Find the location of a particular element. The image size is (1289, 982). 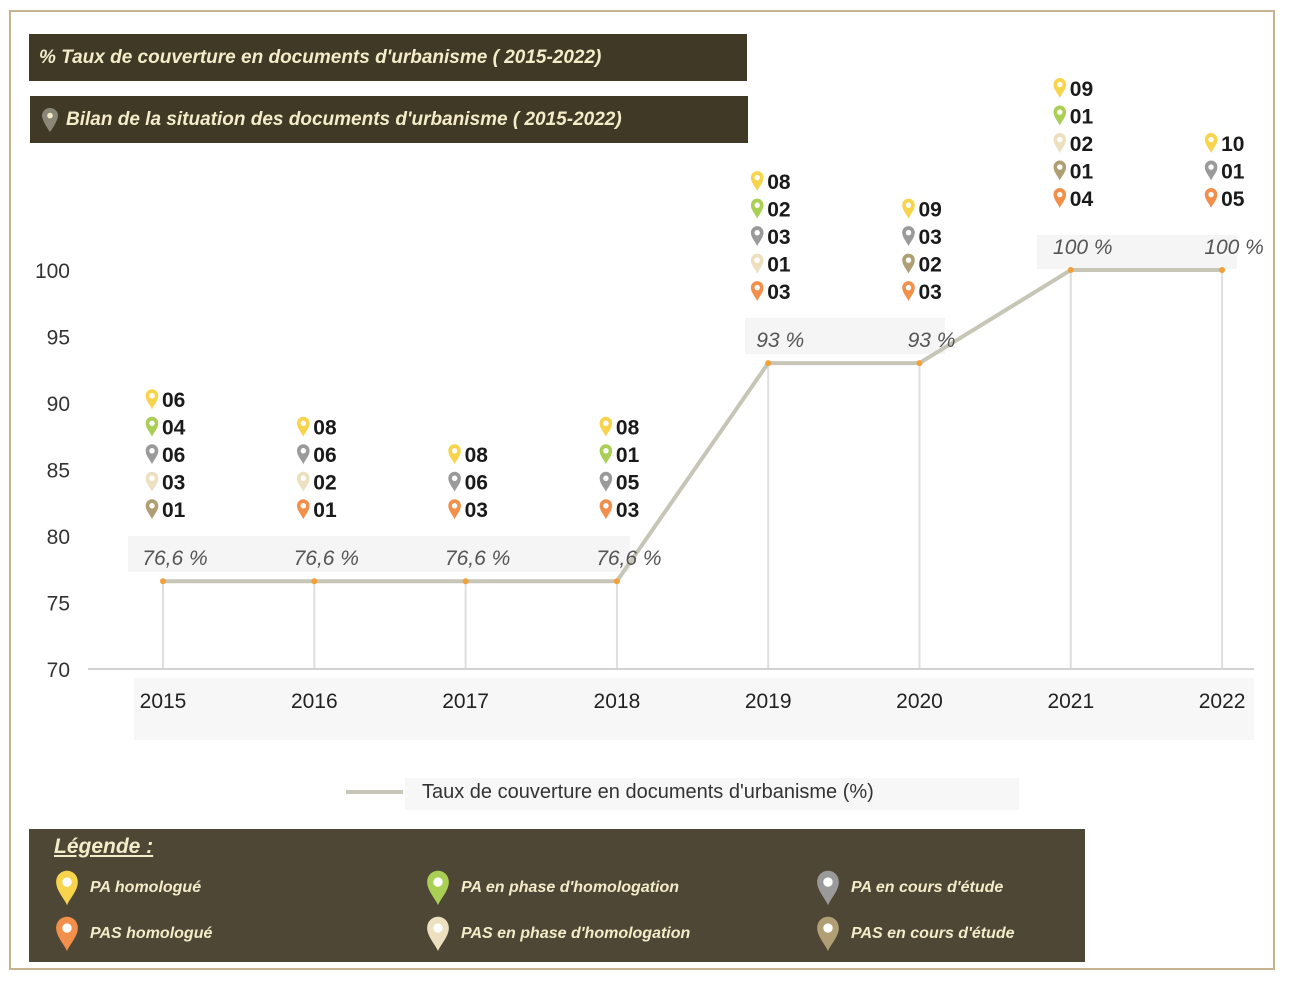

x-axis-band is located at coordinates (694, 709).